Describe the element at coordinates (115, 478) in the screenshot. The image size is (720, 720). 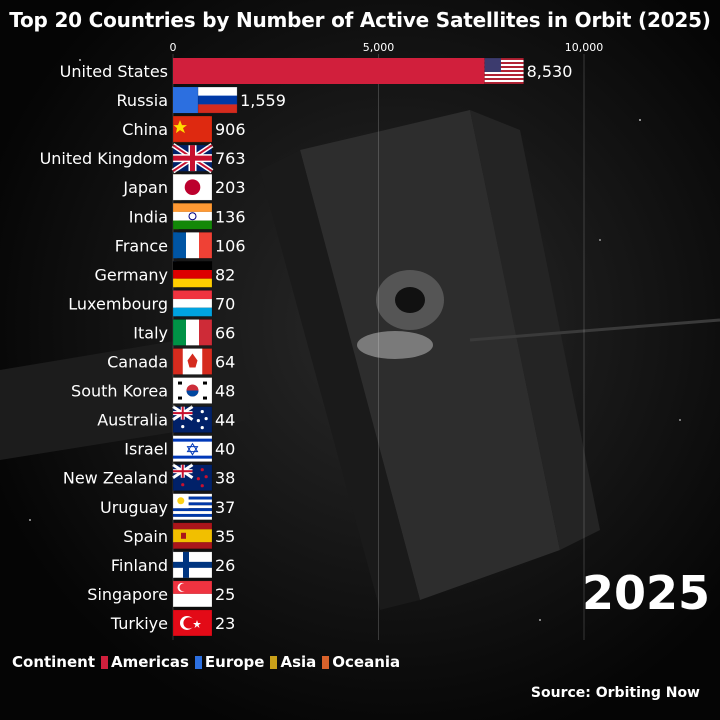
I see `category-label: New Zealand` at that location.